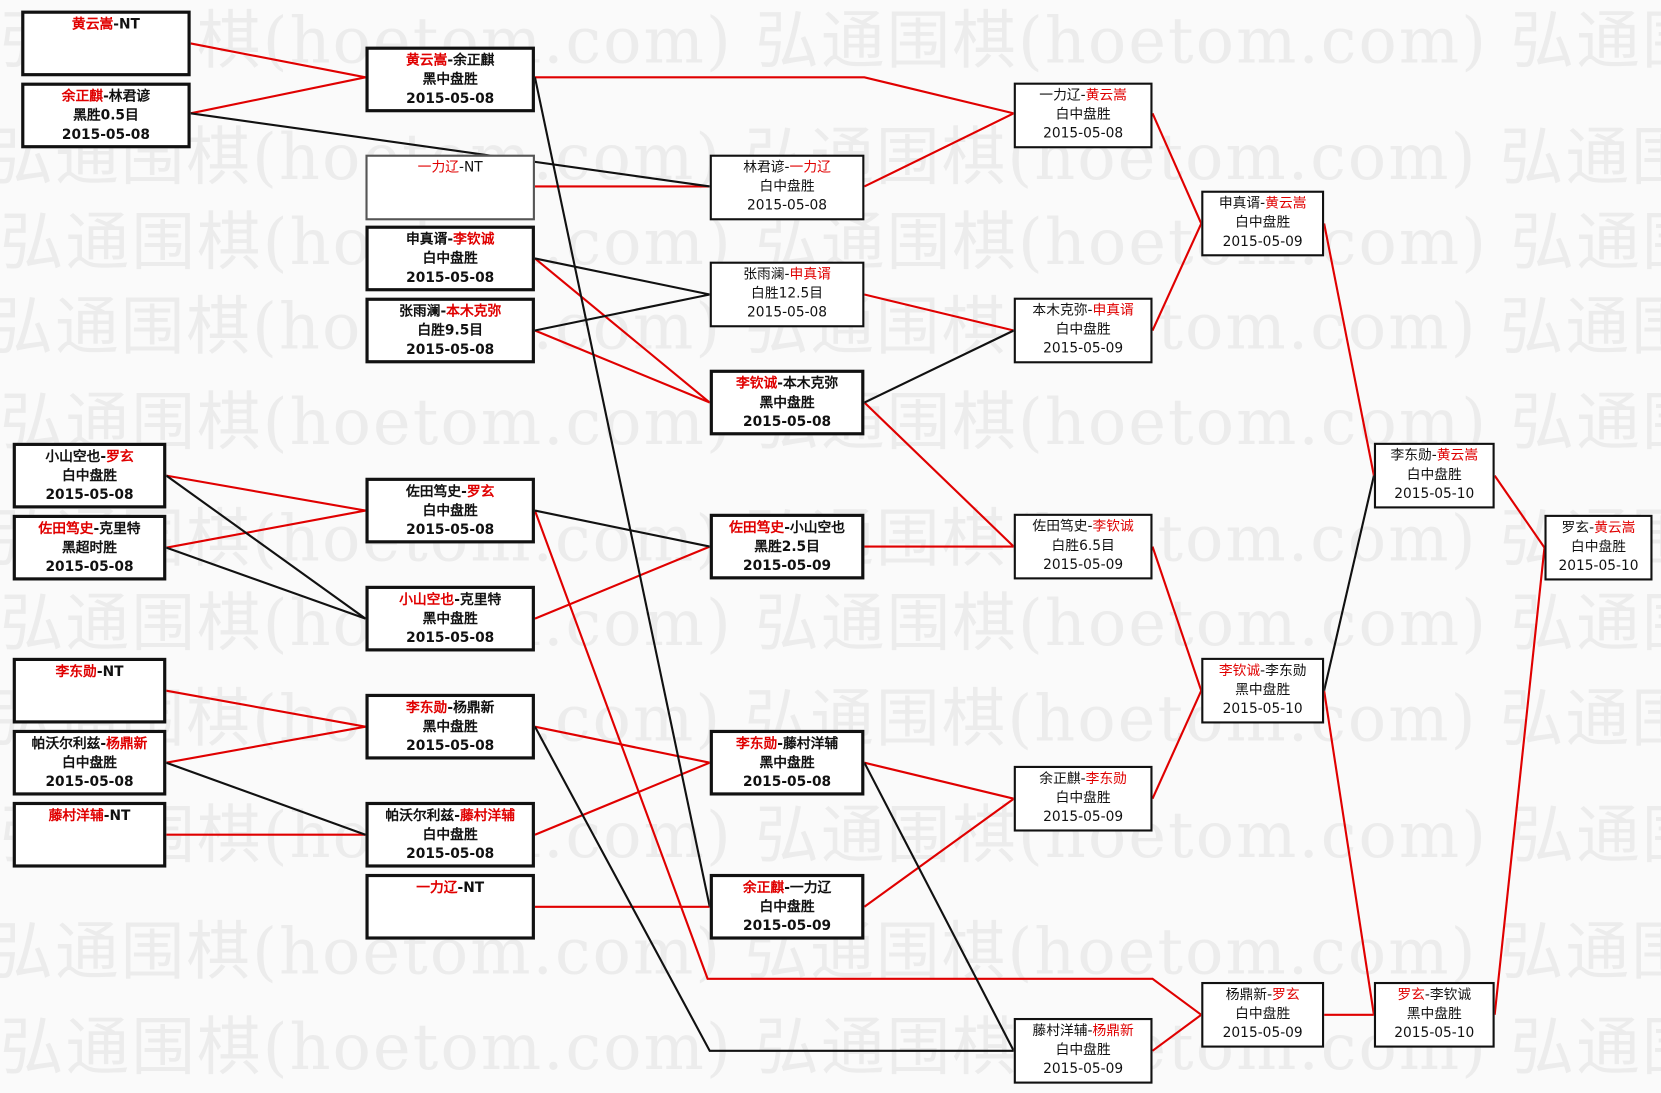 This screenshot has height=1093, width=1661. What do you see at coordinates (89, 547) in the screenshot?
I see `match-box: 佐田笃史-克里特 黑超时胜 2015-05-08` at bounding box center [89, 547].